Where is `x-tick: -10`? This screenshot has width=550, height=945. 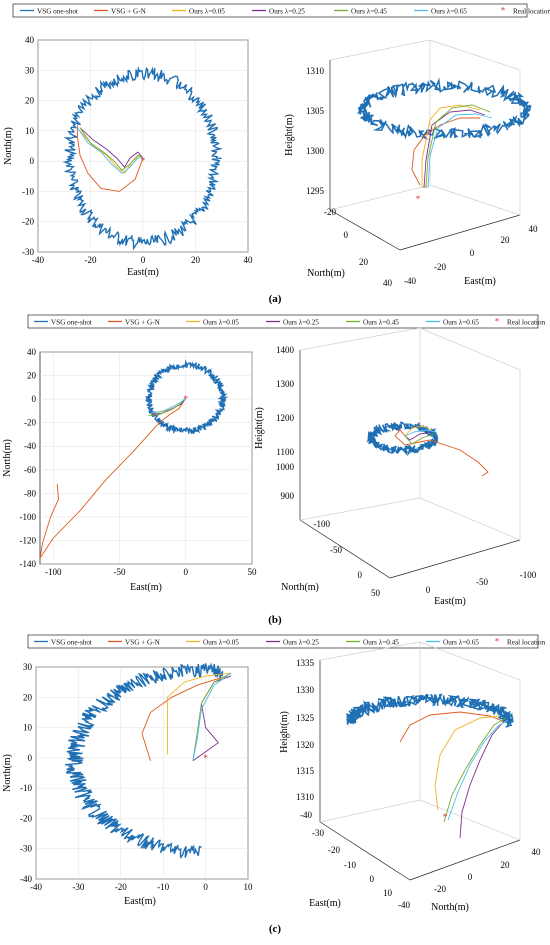 x-tick: -10 is located at coordinates (350, 865).